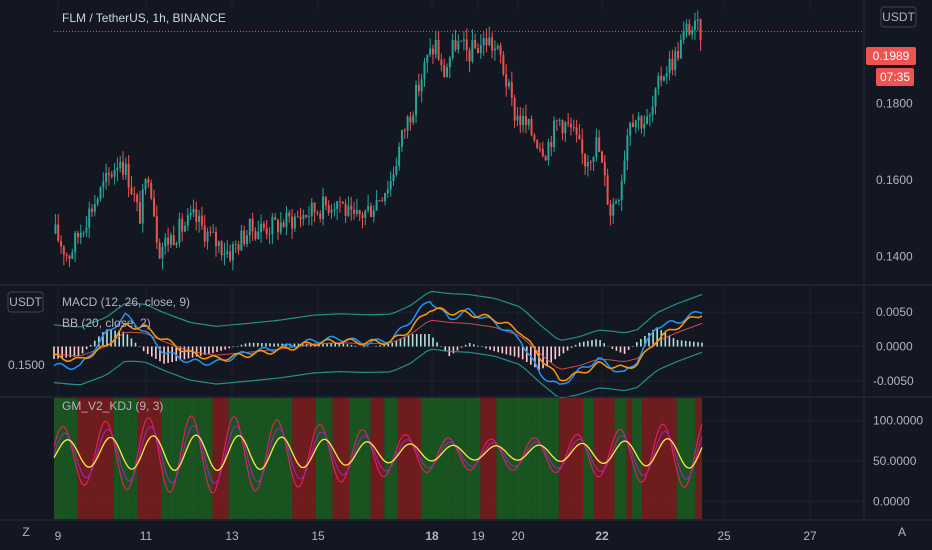 Image resolution: width=932 pixels, height=550 pixels. What do you see at coordinates (898, 17) in the screenshot?
I see `currency-button: USDT` at bounding box center [898, 17].